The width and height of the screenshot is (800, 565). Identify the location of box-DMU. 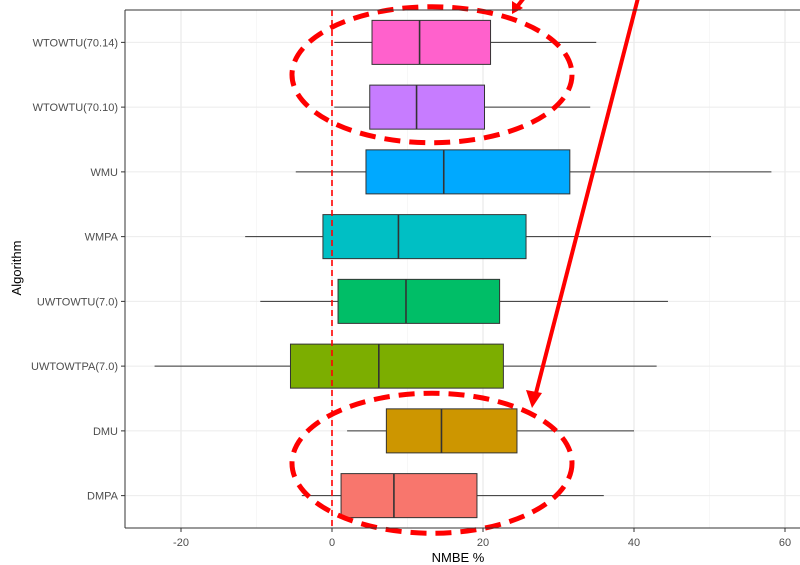
(490, 431).